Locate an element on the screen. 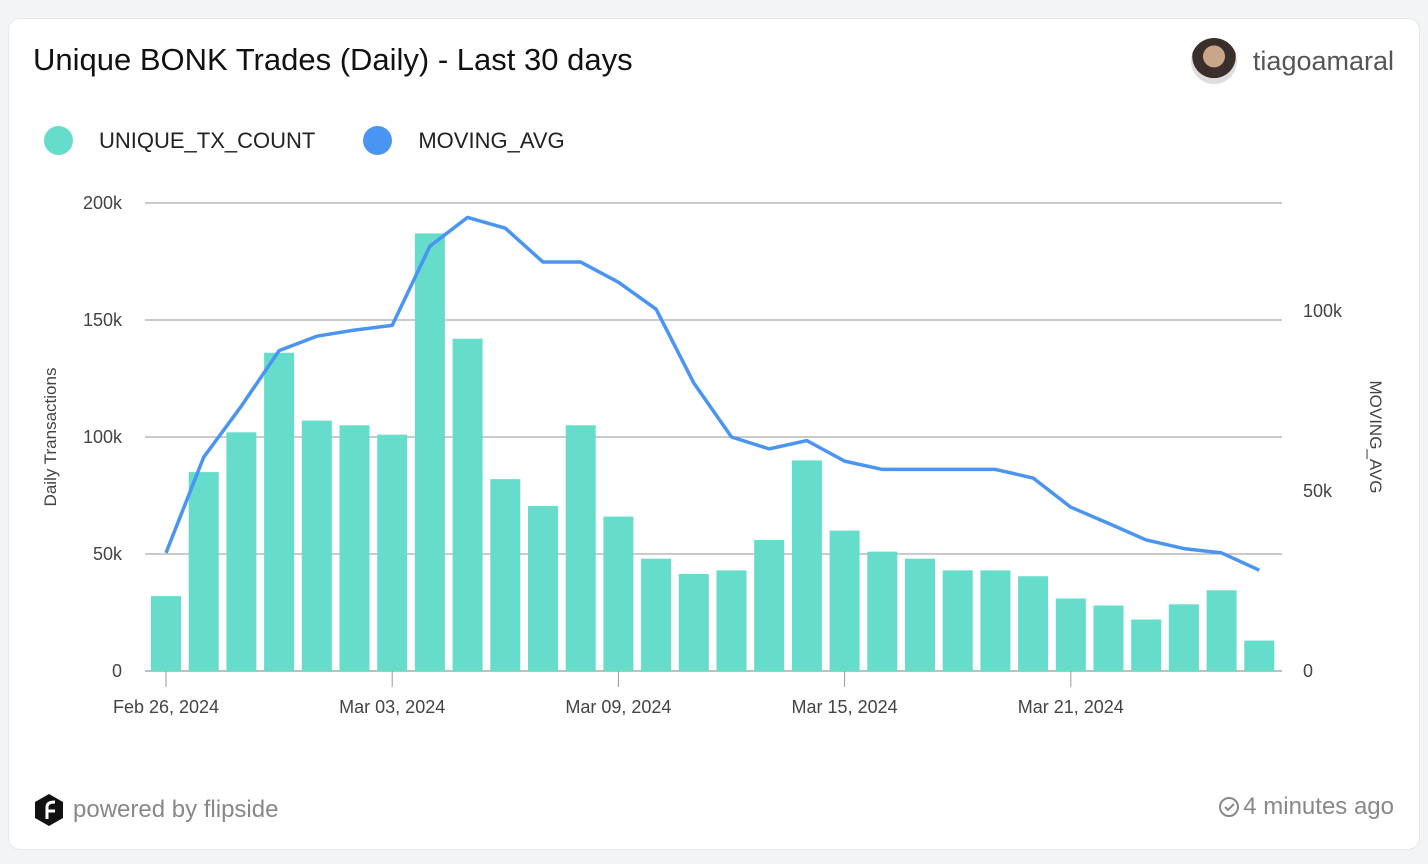  legend-label: MOVING_AVG is located at coordinates (491, 140).